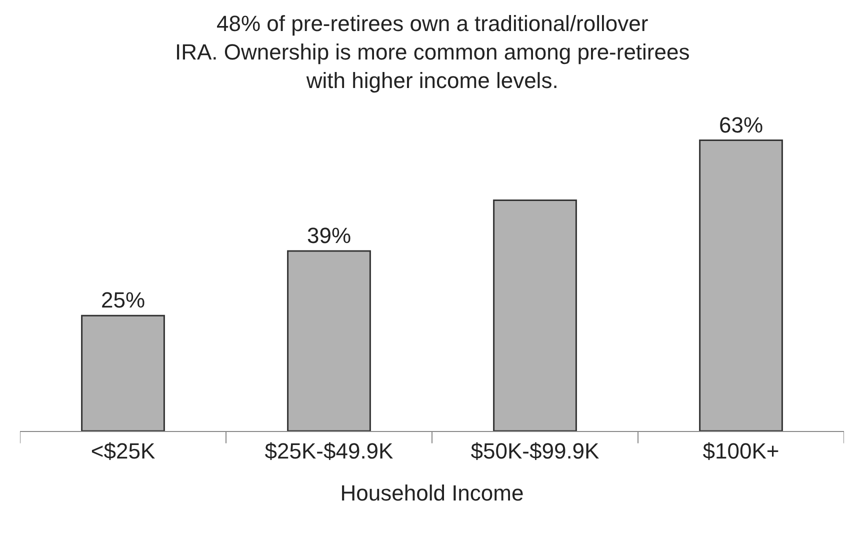 The width and height of the screenshot is (864, 541). What do you see at coordinates (432, 493) in the screenshot?
I see `x-axis-title: Household Income` at bounding box center [432, 493].